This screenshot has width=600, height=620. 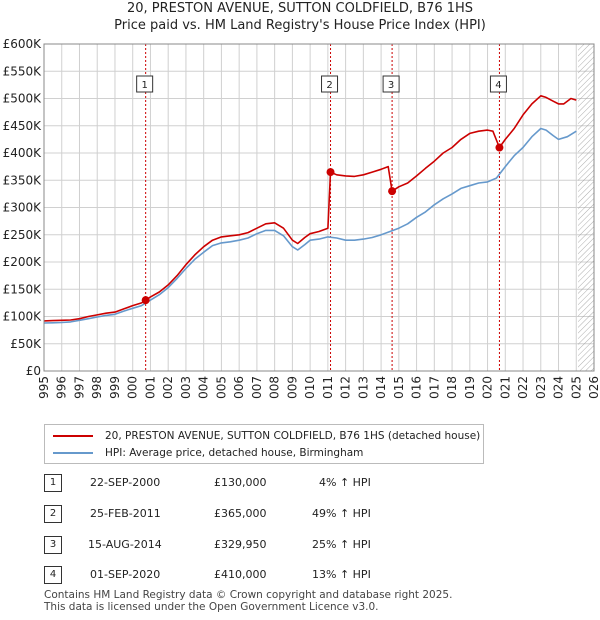 I want to click on x-tick-label: 2001, so click(x=150, y=388).